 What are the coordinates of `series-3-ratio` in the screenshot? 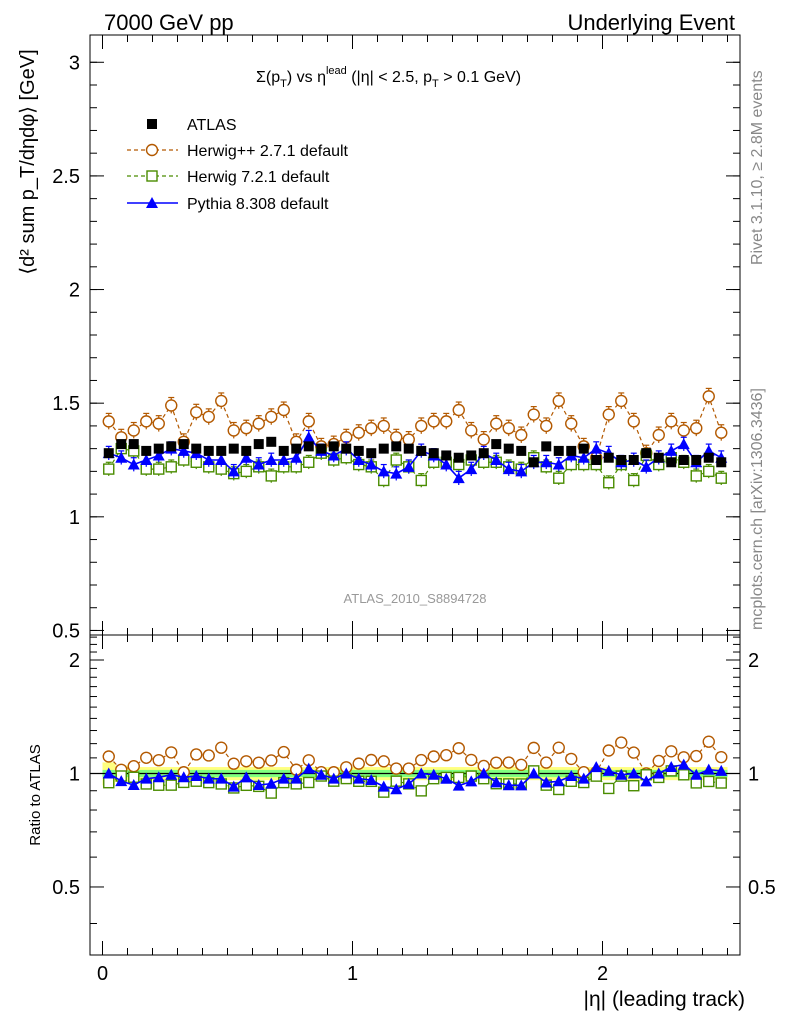 It's located at (415, 776).